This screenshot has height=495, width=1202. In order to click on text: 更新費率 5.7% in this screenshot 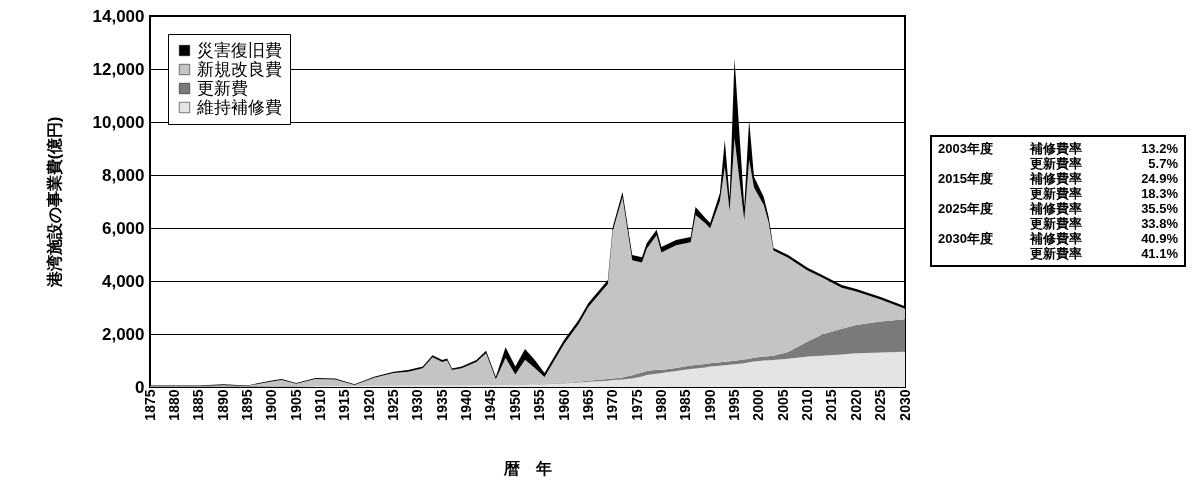, I will do `click(1103, 163)`.